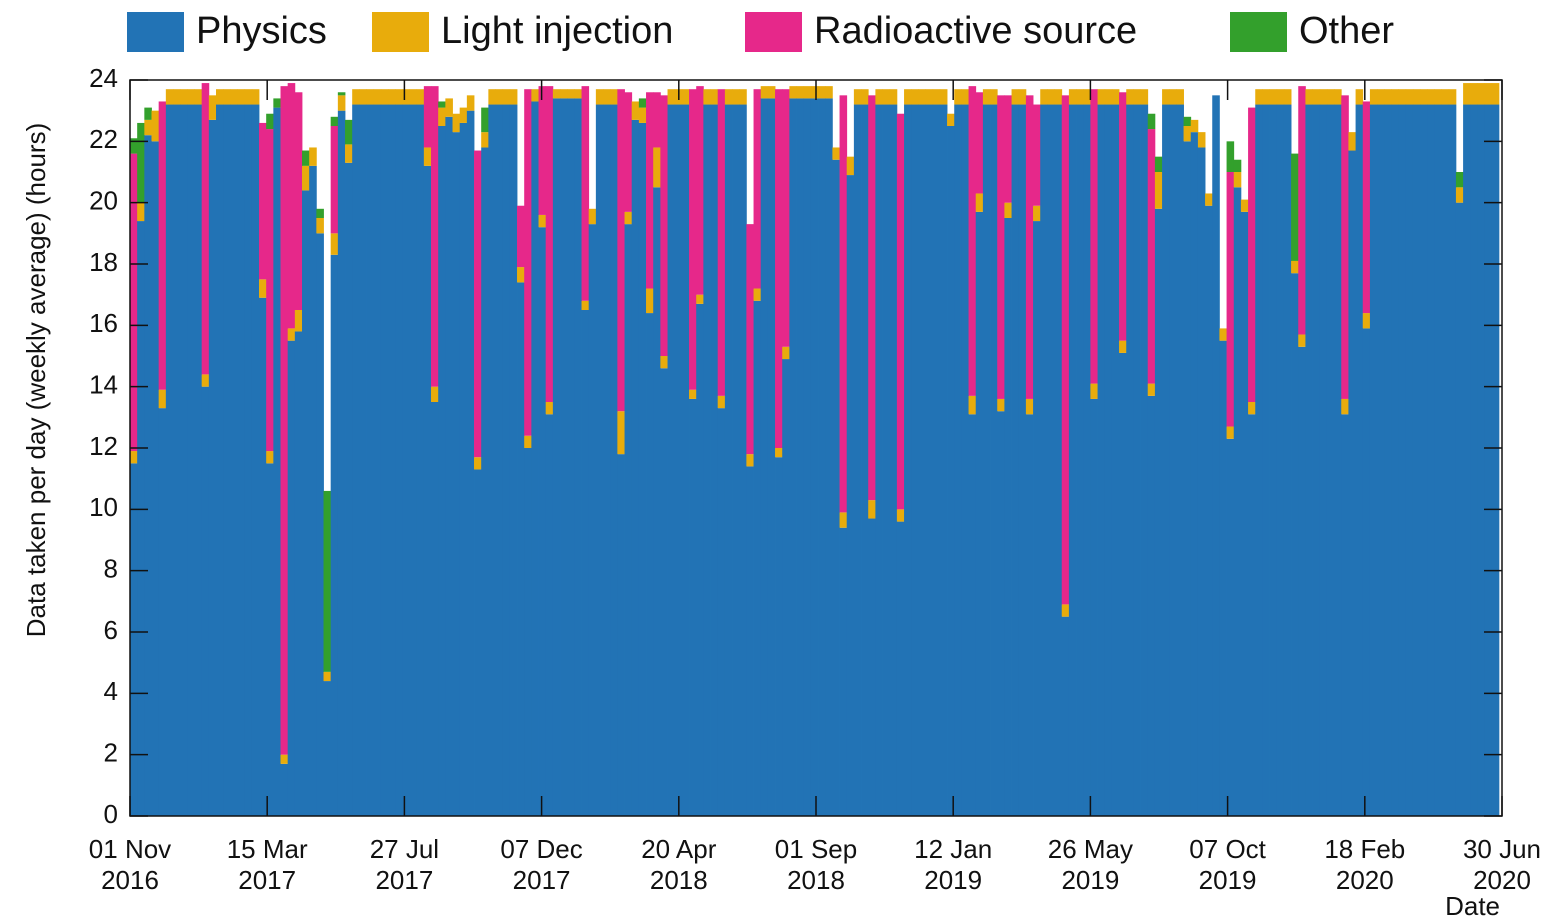  I want to click on y-tick-label: 14, so click(103, 385).